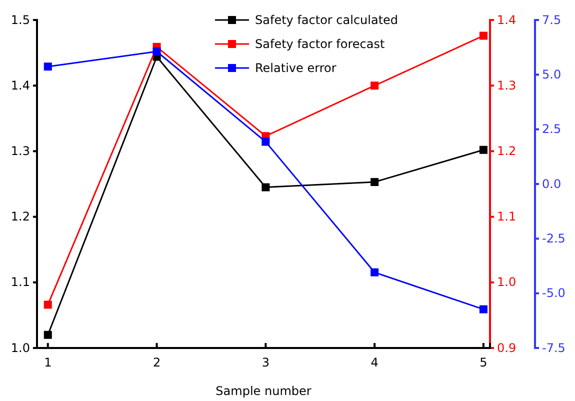 The image size is (575, 401). Describe the element at coordinates (506, 85) in the screenshot. I see `y2-tick-label: 1.3` at that location.